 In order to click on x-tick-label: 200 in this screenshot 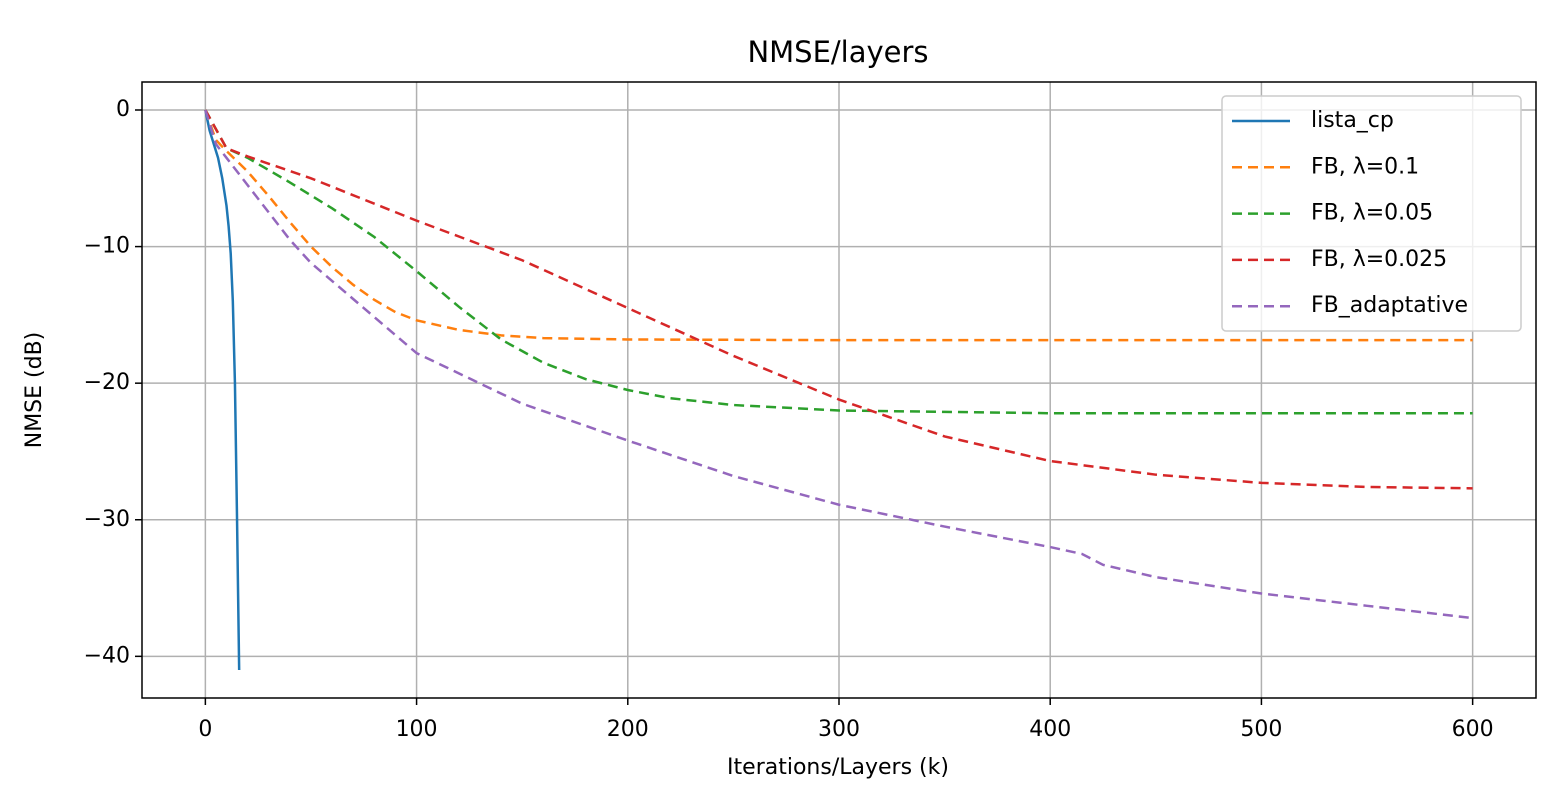, I will do `click(628, 729)`.